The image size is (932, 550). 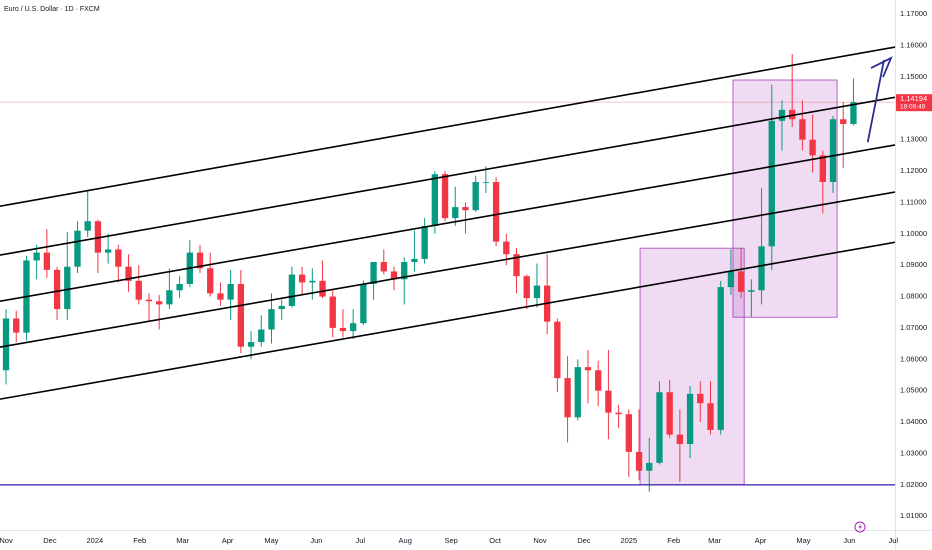 What do you see at coordinates (450, 540) in the screenshot?
I see `x-tick-label: Sep` at bounding box center [450, 540].